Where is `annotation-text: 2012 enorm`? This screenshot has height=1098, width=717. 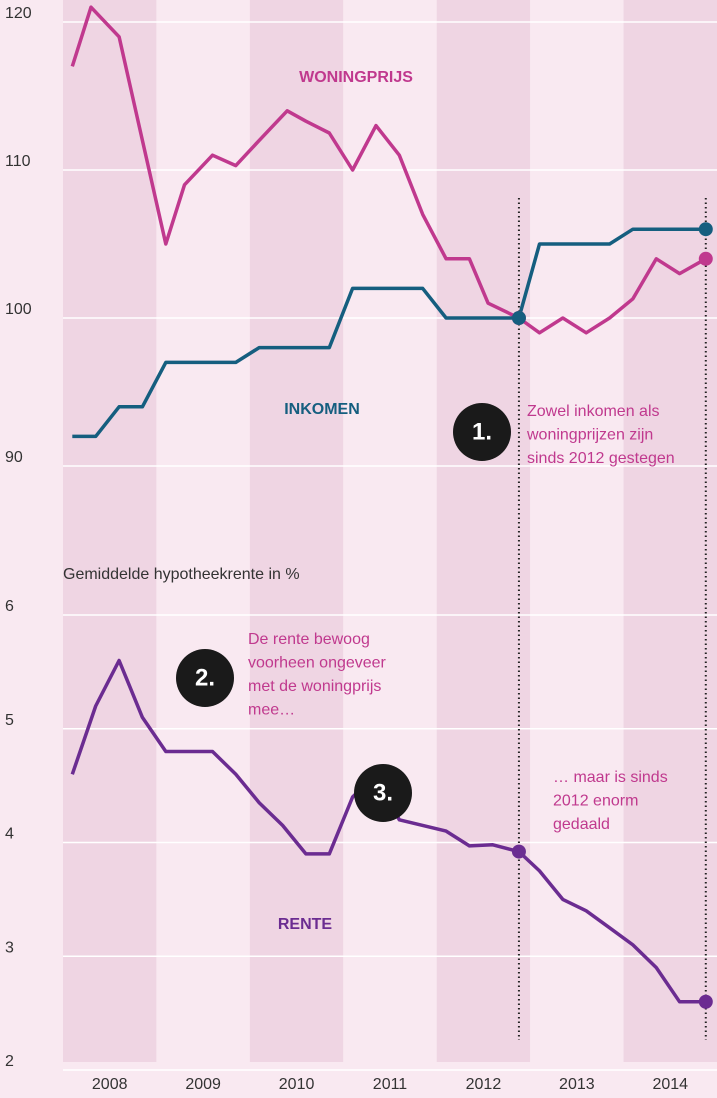
annotation-text: 2012 enorm is located at coordinates (595, 801).